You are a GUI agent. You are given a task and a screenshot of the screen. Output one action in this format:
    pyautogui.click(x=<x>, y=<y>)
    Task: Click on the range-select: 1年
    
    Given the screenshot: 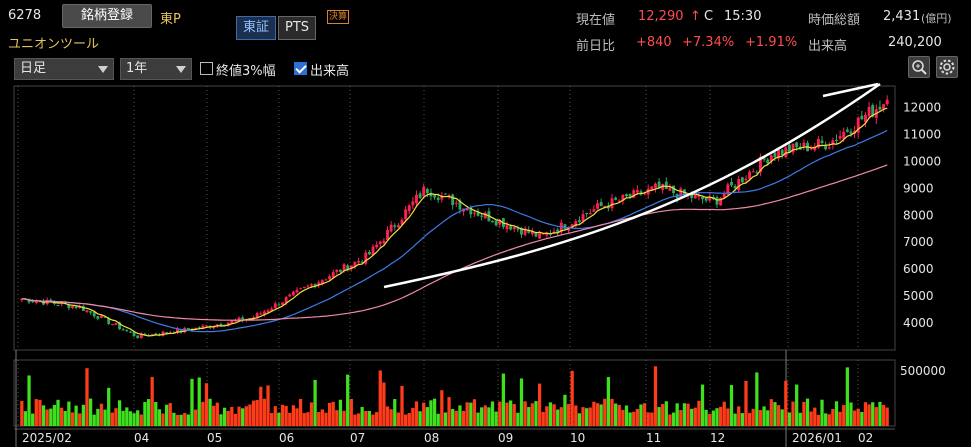 What is the action you would take?
    pyautogui.click(x=156, y=69)
    